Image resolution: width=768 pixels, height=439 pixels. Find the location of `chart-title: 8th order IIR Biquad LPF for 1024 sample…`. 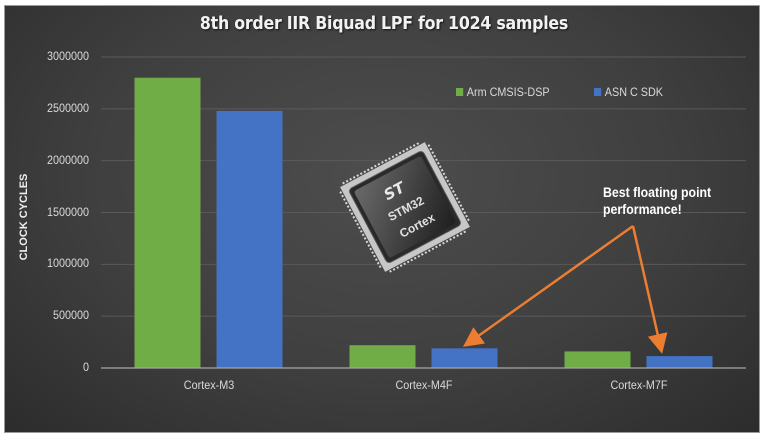

chart-title: 8th order IIR Biquad LPF for 1024 sample… is located at coordinates (384, 23).